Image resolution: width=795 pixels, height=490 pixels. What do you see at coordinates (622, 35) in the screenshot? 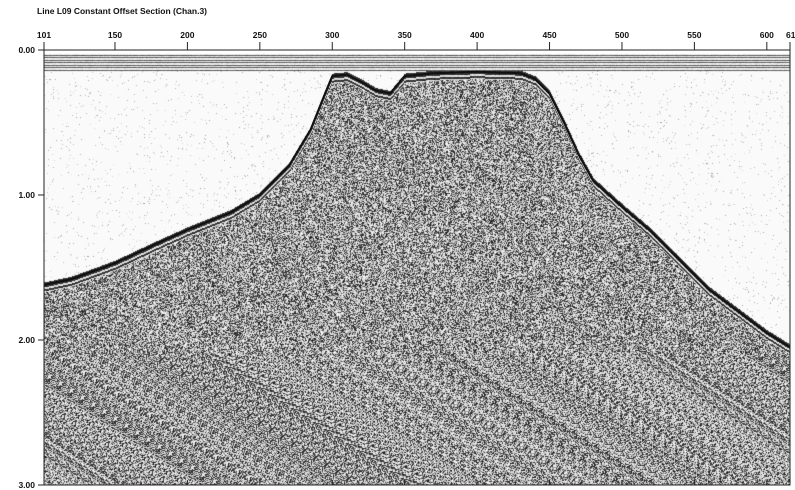
I see `x-tick-label: 500` at bounding box center [622, 35].